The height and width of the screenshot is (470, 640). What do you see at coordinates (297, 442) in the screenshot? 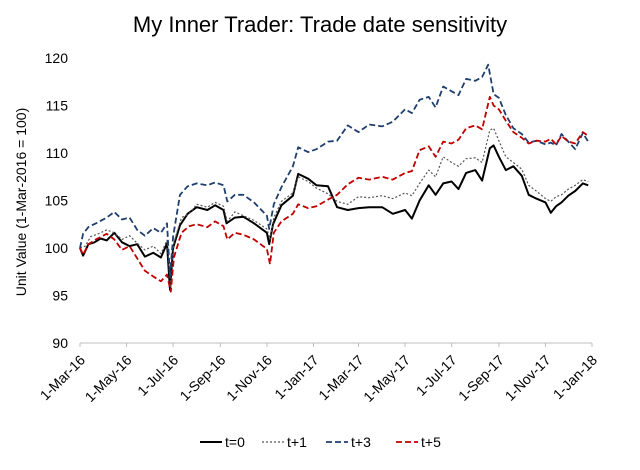
I see `legend-label: t+1` at bounding box center [297, 442].